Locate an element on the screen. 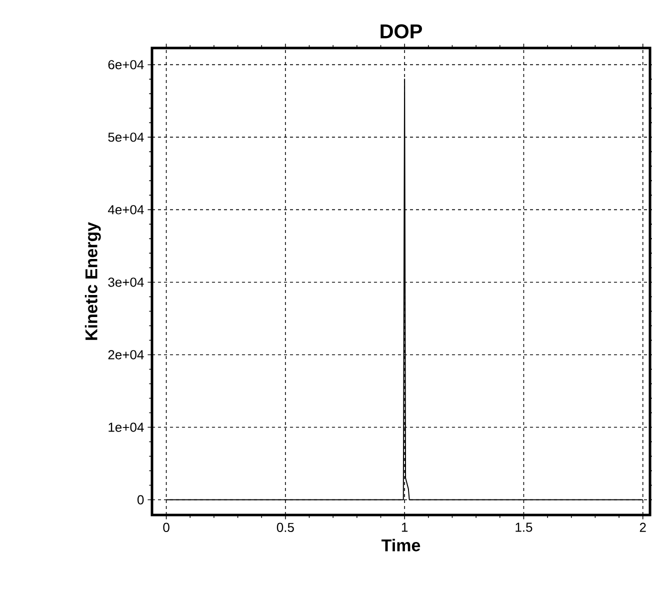 This screenshot has width=652, height=610. y-tick-label: 1e+04 is located at coordinates (126, 427).